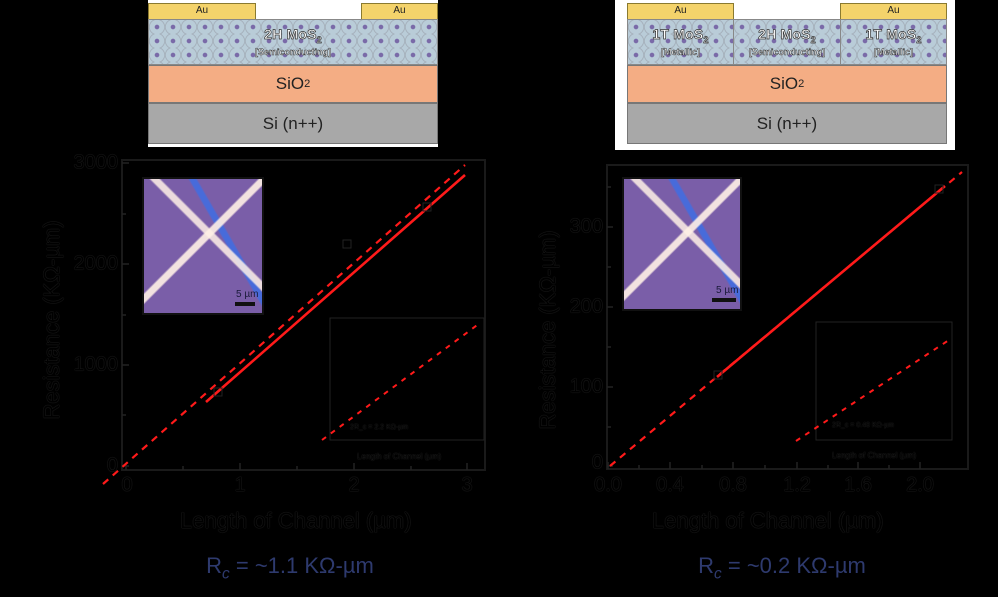 The height and width of the screenshot is (597, 998). What do you see at coordinates (586, 226) in the screenshot?
I see `y-tick-label: 300` at bounding box center [586, 226].